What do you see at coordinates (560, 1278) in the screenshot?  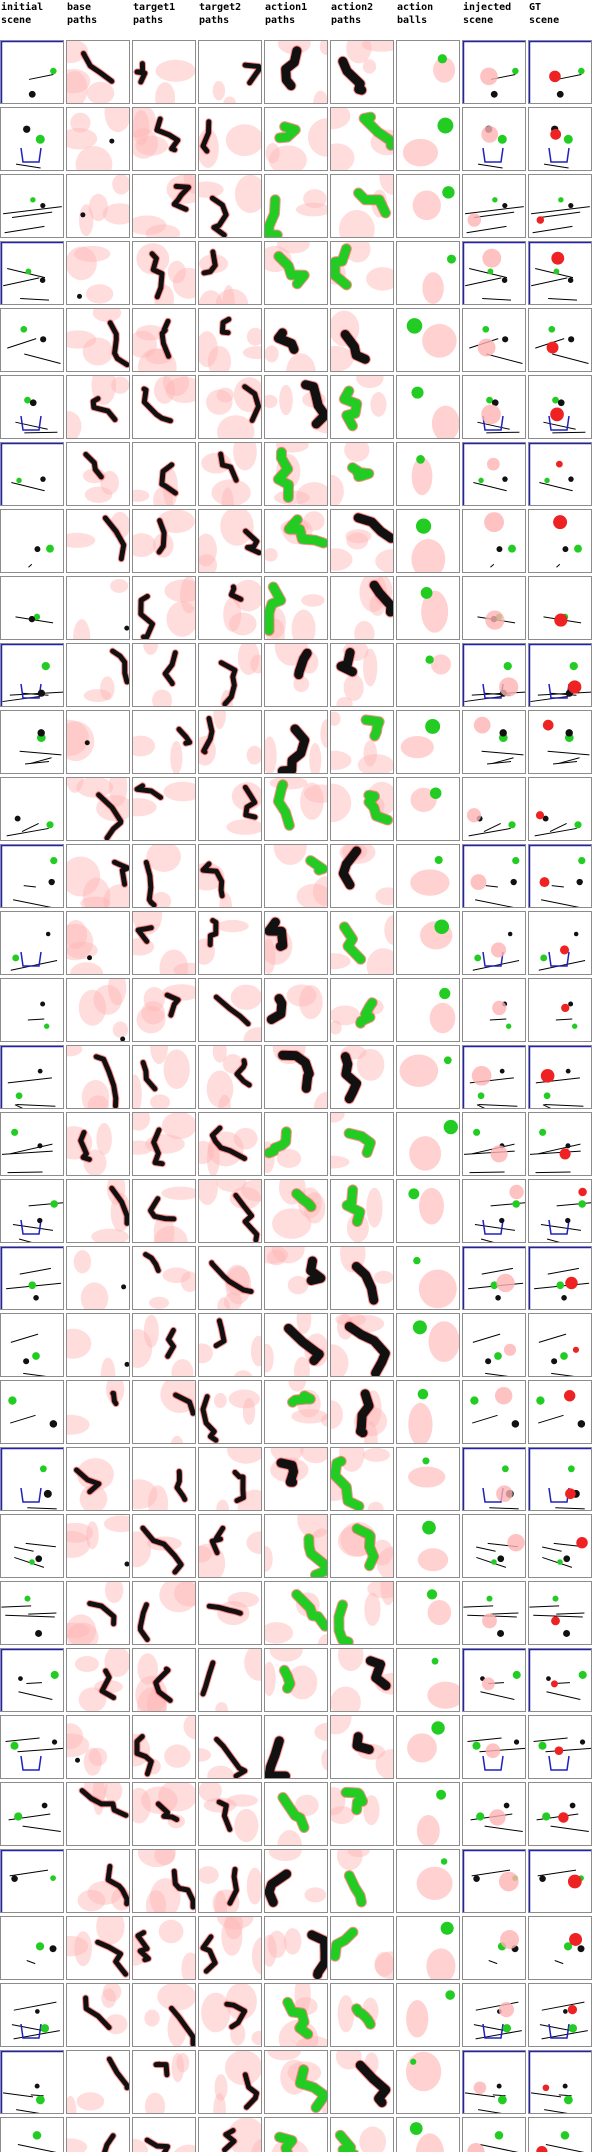 I see `panel-r19-c9` at bounding box center [560, 1278].